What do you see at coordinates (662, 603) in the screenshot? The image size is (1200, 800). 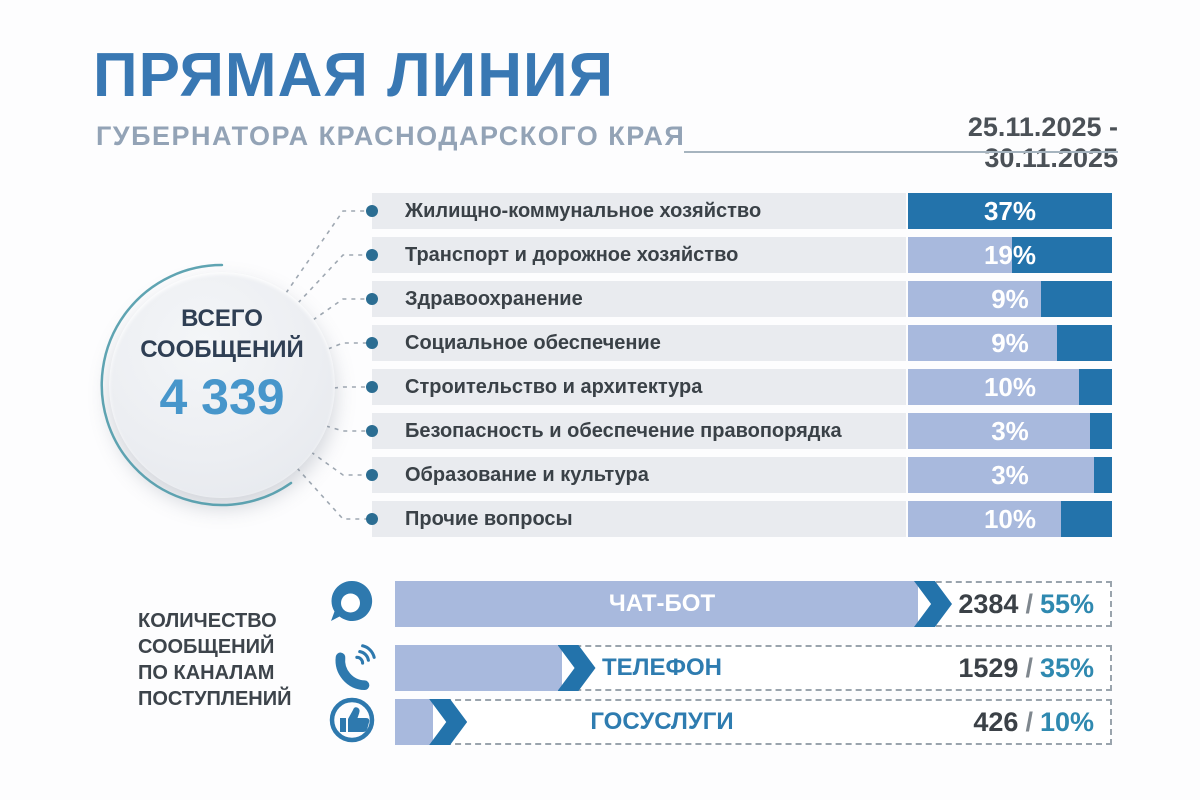 I see `channel-label: ЧАТ-БОТ` at bounding box center [662, 603].